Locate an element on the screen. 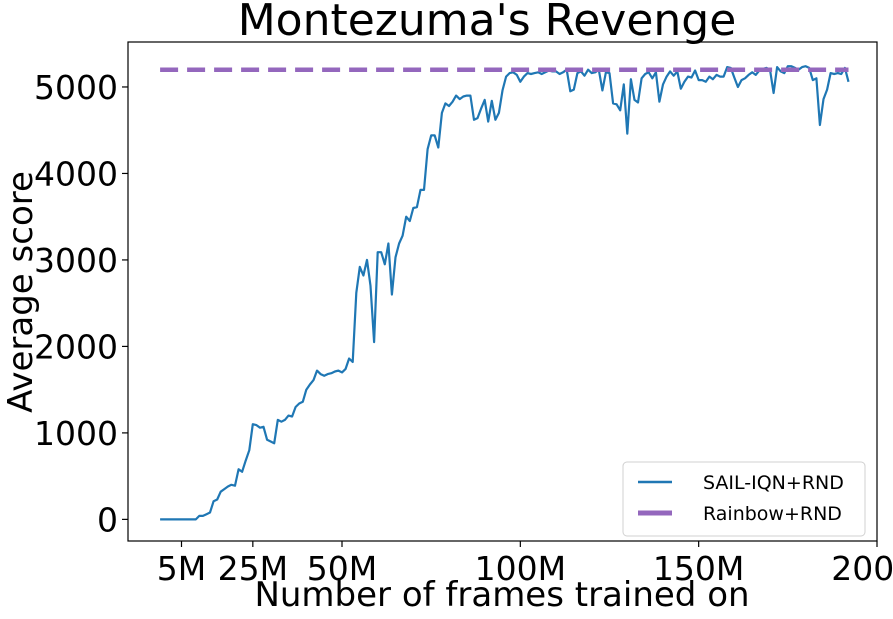  x-tick-label: 50M is located at coordinates (342, 568).